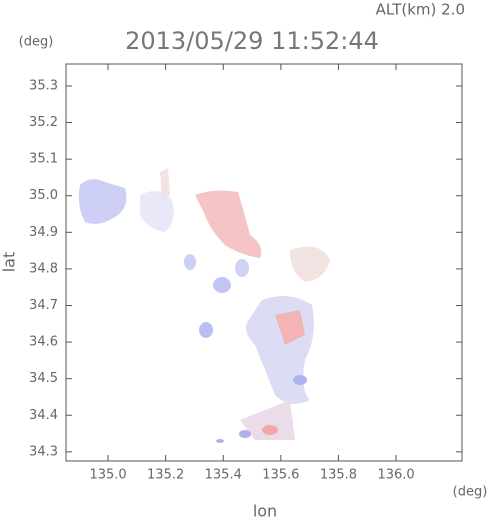 Image resolution: width=491 pixels, height=525 pixels. I want to click on x-tick-label: 135.2, so click(165, 475).